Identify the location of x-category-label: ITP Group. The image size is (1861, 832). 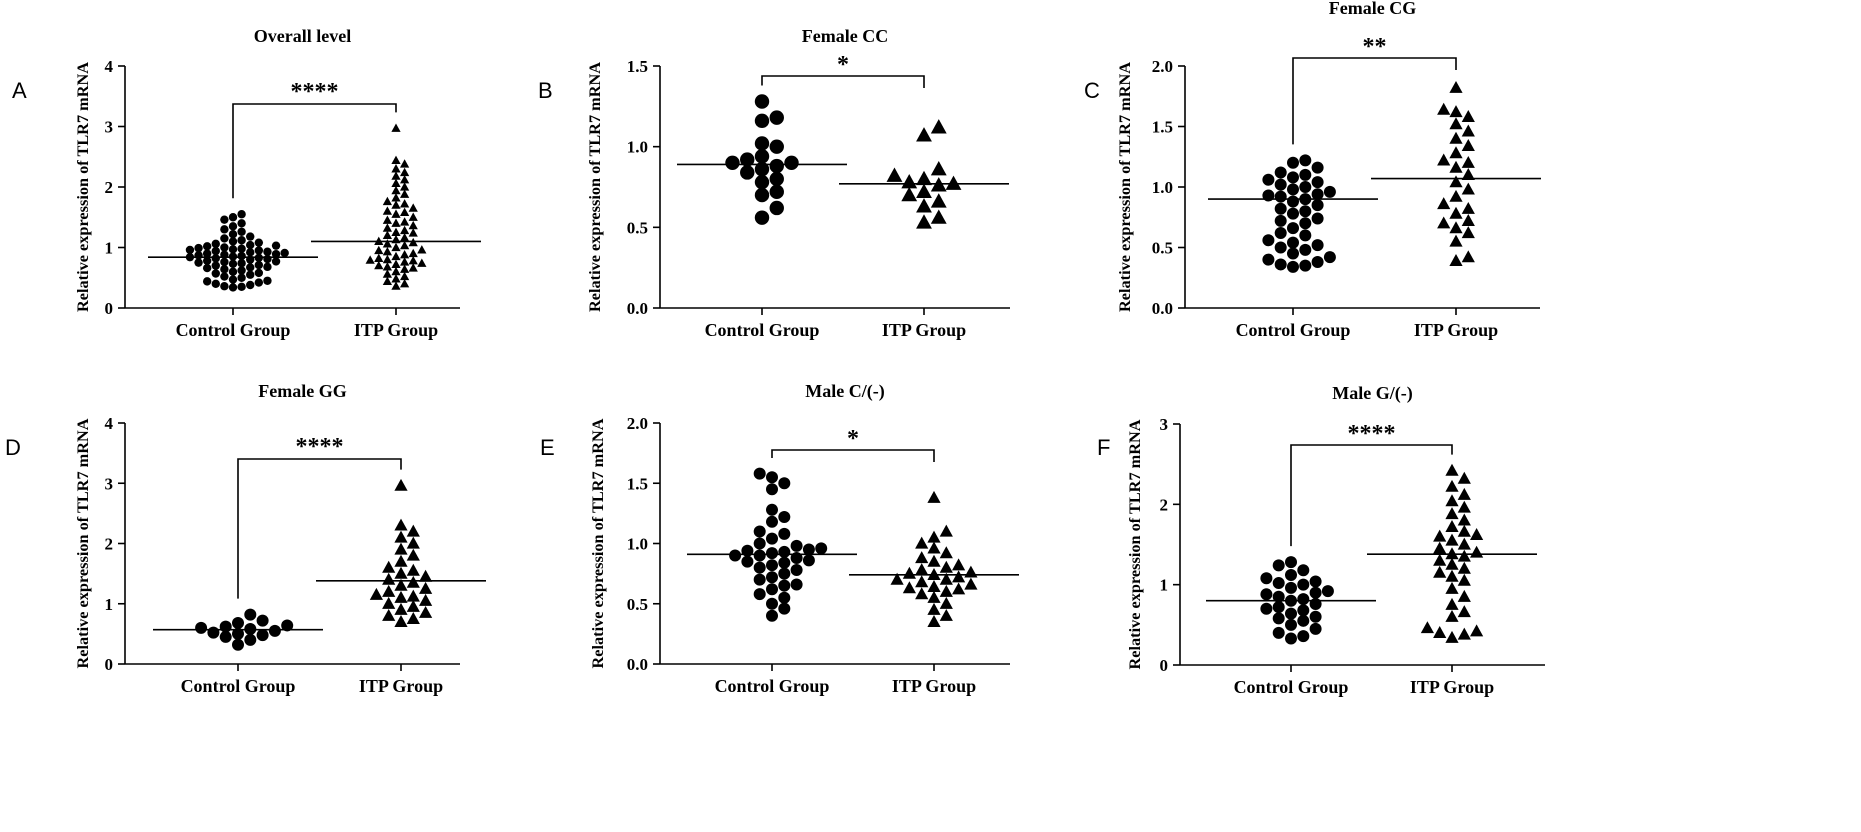
(396, 330).